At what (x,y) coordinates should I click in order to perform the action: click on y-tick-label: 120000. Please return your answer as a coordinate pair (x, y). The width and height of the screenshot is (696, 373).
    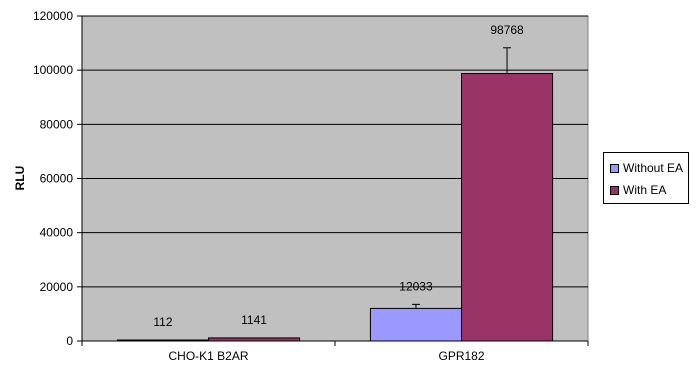
    Looking at the image, I should click on (53, 16).